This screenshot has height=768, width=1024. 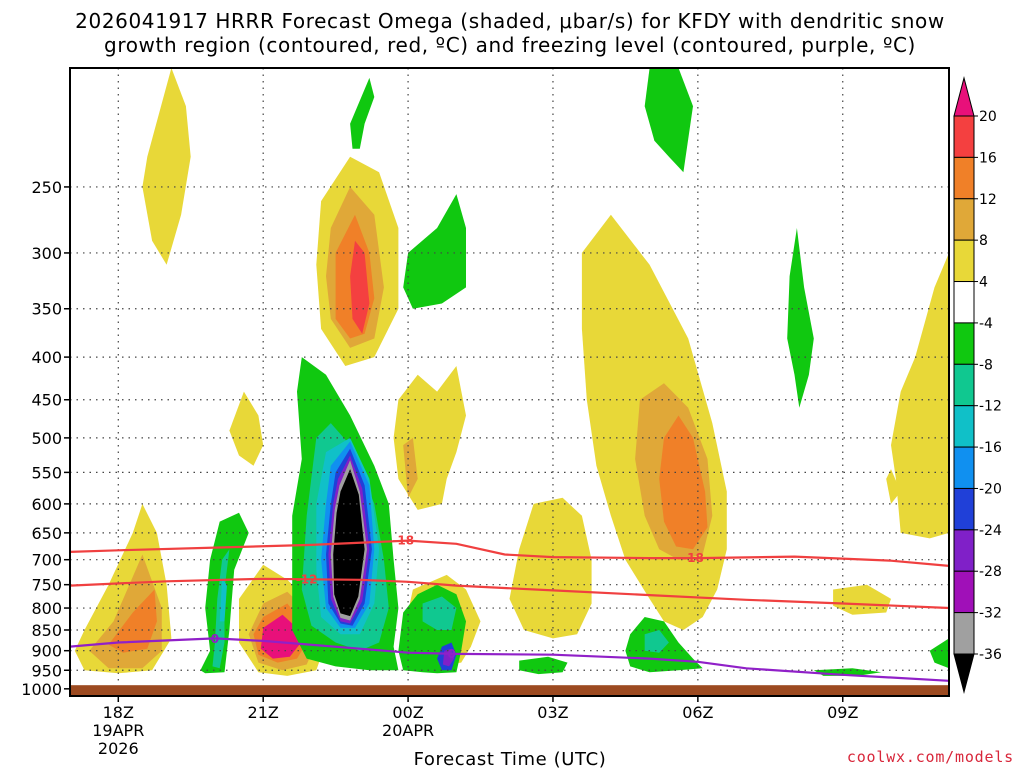 What do you see at coordinates (986, 324) in the screenshot?
I see `colorbar-label: -4` at bounding box center [986, 324].